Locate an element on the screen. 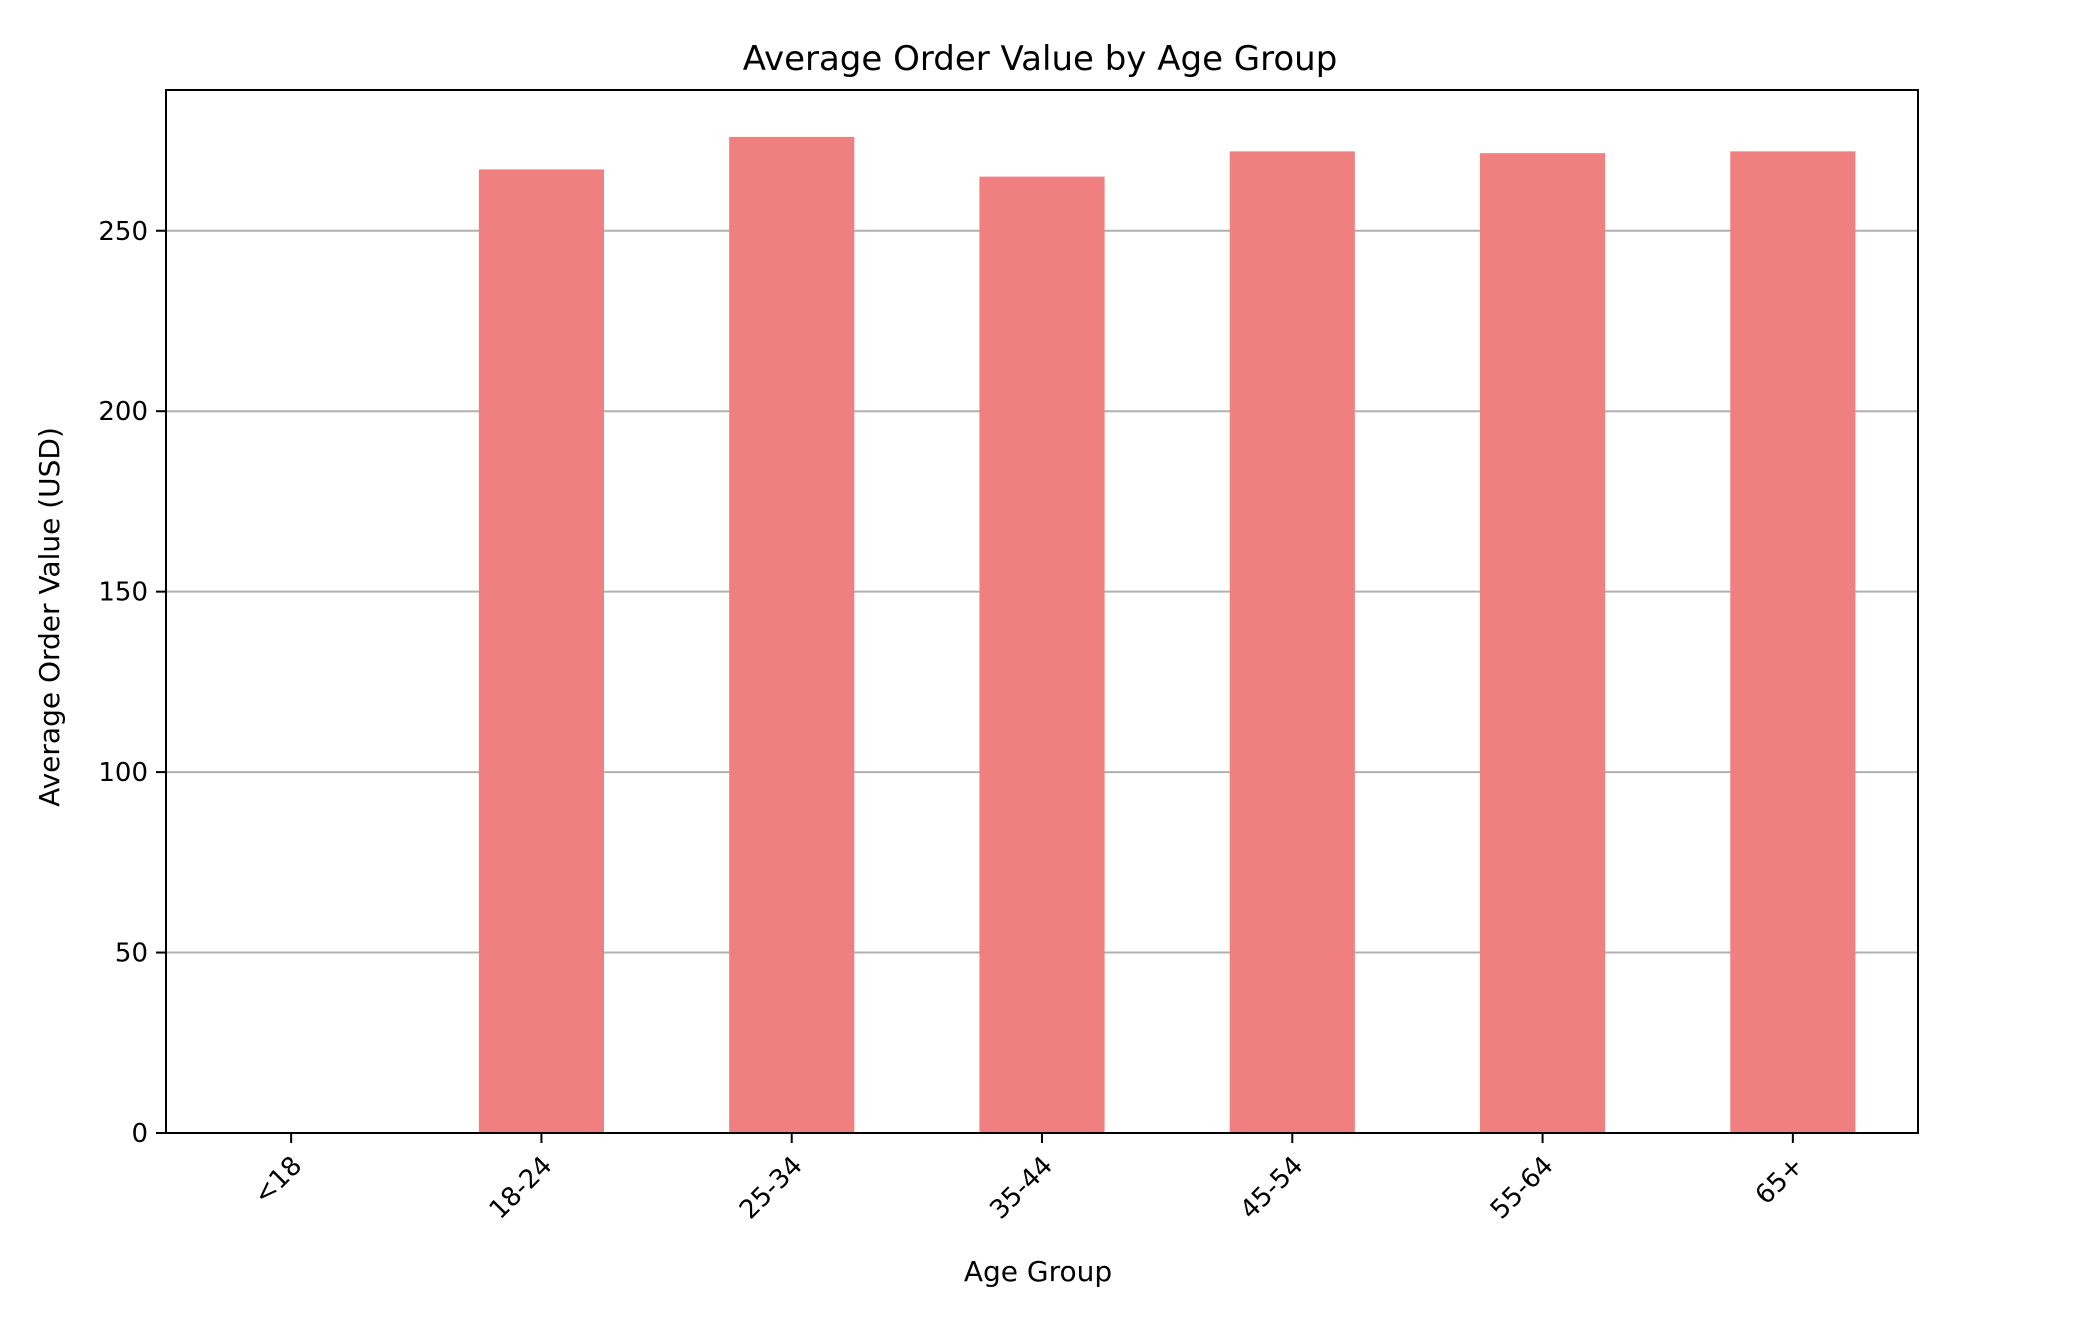 The image size is (2083, 1320). x-tick-label: 55-64 is located at coordinates (1522, 1188).